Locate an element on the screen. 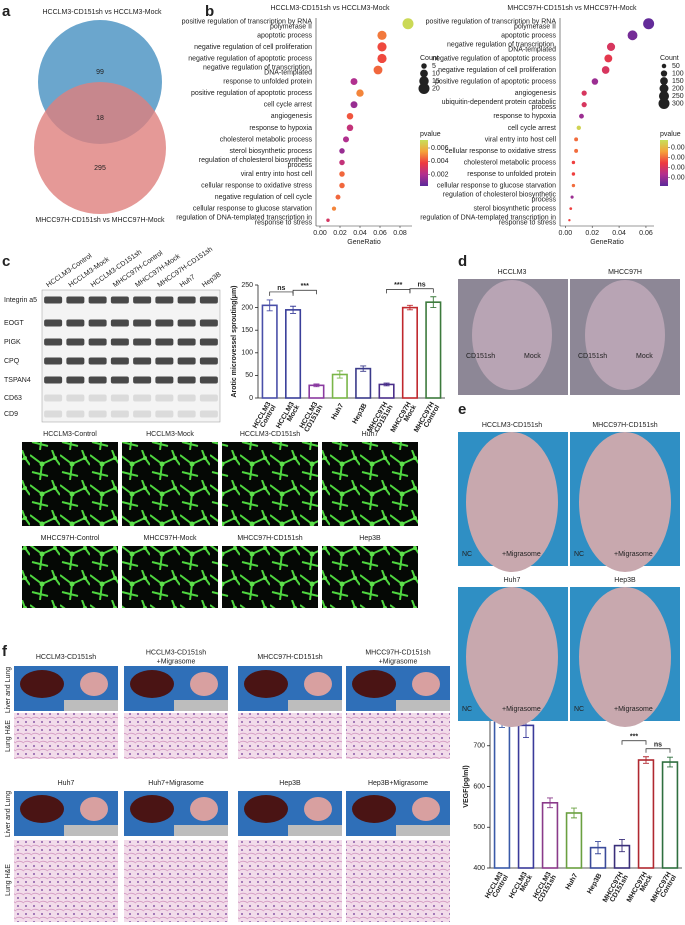 Image resolution: width=685 pixels, height=925 pixels. significance-bracket is located at coordinates (634, 742).